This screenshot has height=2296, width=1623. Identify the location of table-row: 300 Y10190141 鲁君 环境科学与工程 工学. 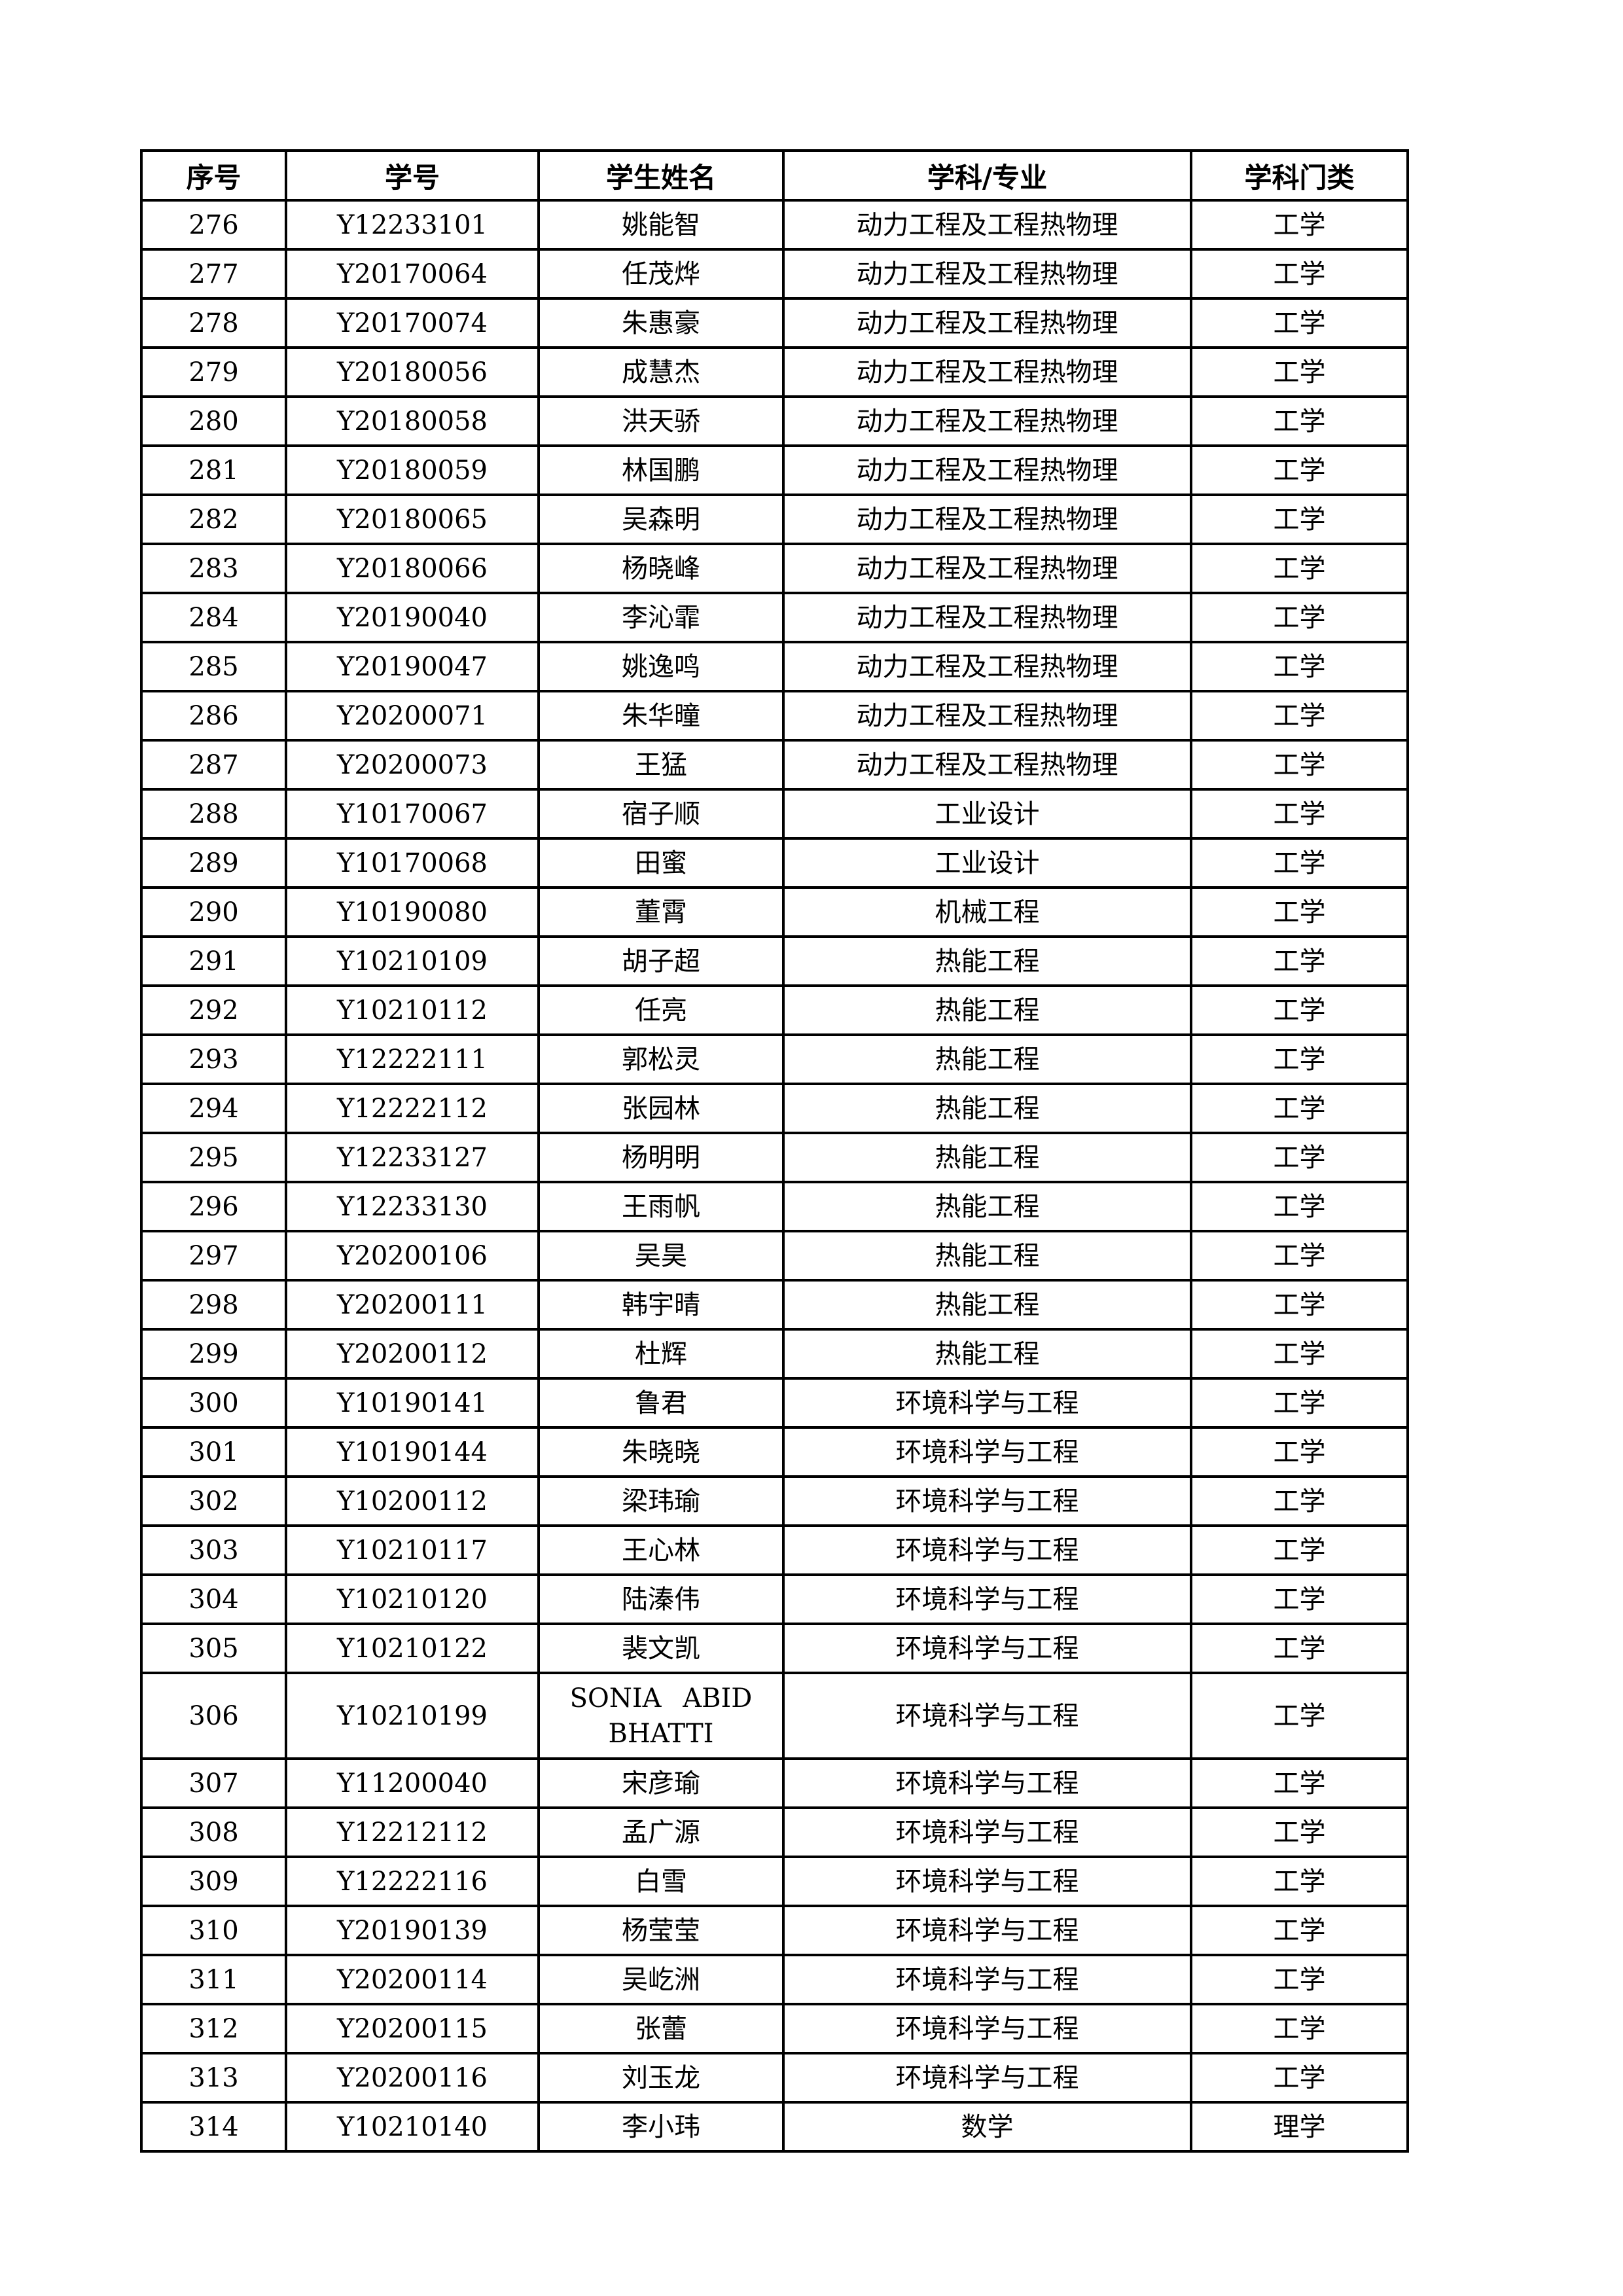
(774, 1403).